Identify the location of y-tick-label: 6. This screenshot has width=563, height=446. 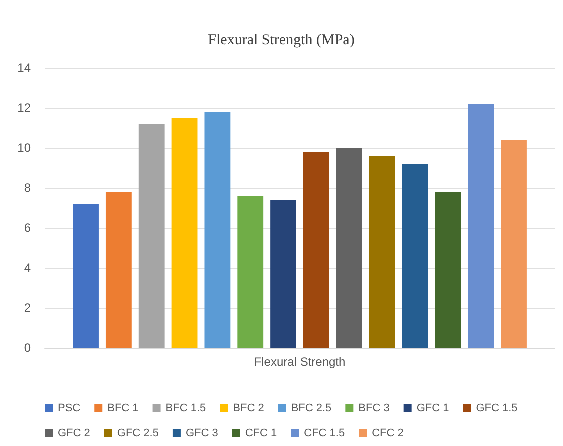
(28, 228).